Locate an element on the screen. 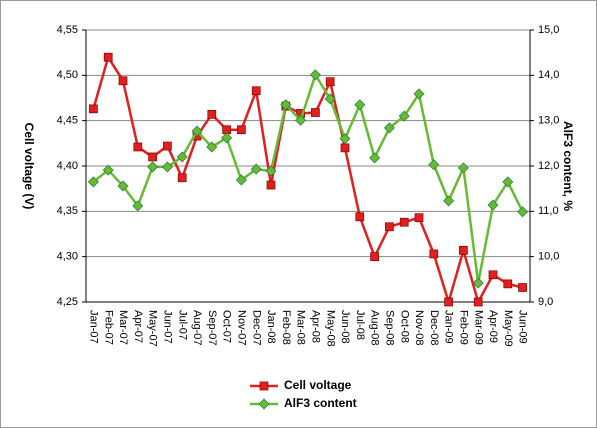  x-tick-label: Jul-07 is located at coordinates (182, 325).